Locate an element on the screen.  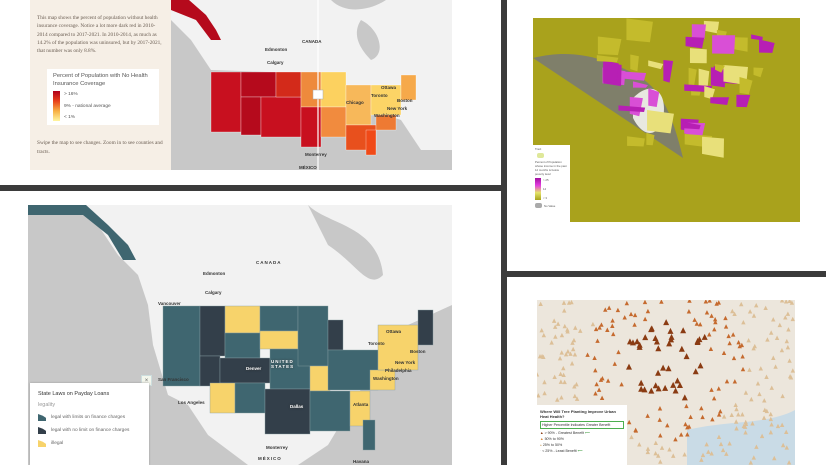
map-label: Monterrey is located at coordinates (277, 447).